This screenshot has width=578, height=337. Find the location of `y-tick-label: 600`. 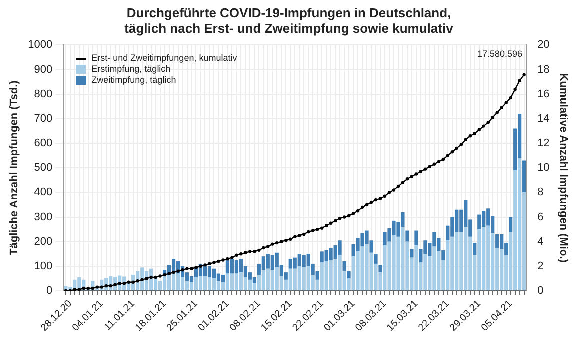

y-tick-label: 600 is located at coordinates (43, 144).